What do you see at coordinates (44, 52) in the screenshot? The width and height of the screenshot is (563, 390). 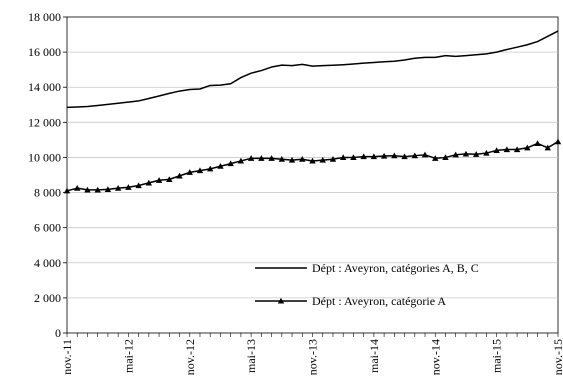 I see `y-tick-label: 16 000` at bounding box center [44, 52].